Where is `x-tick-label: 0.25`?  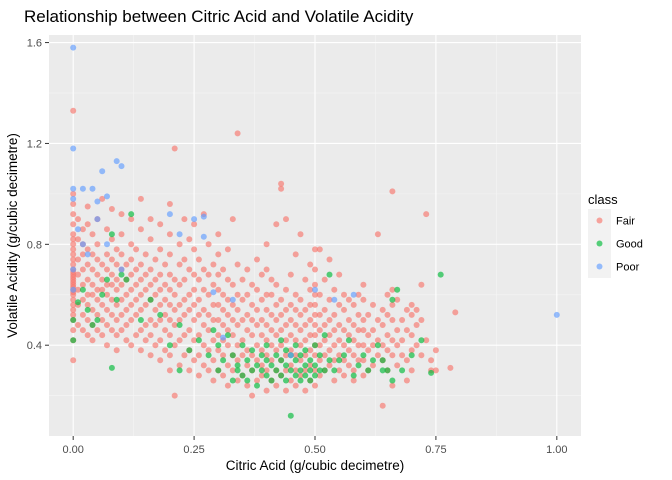 x-tick-label: 0.25 is located at coordinates (193, 450).